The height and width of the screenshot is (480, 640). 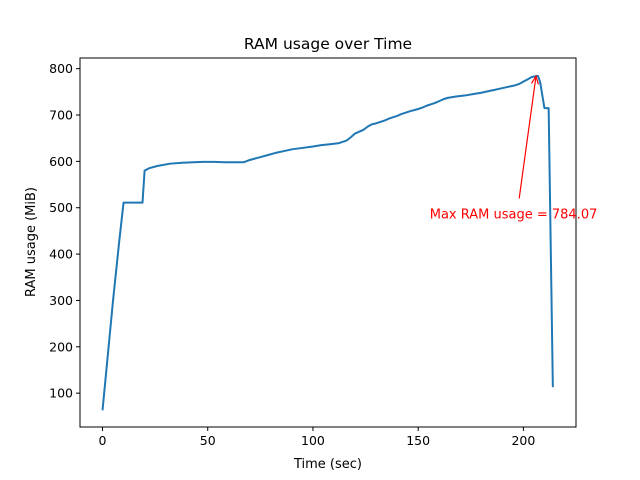 I want to click on y-tick-label: 400, so click(x=61, y=254).